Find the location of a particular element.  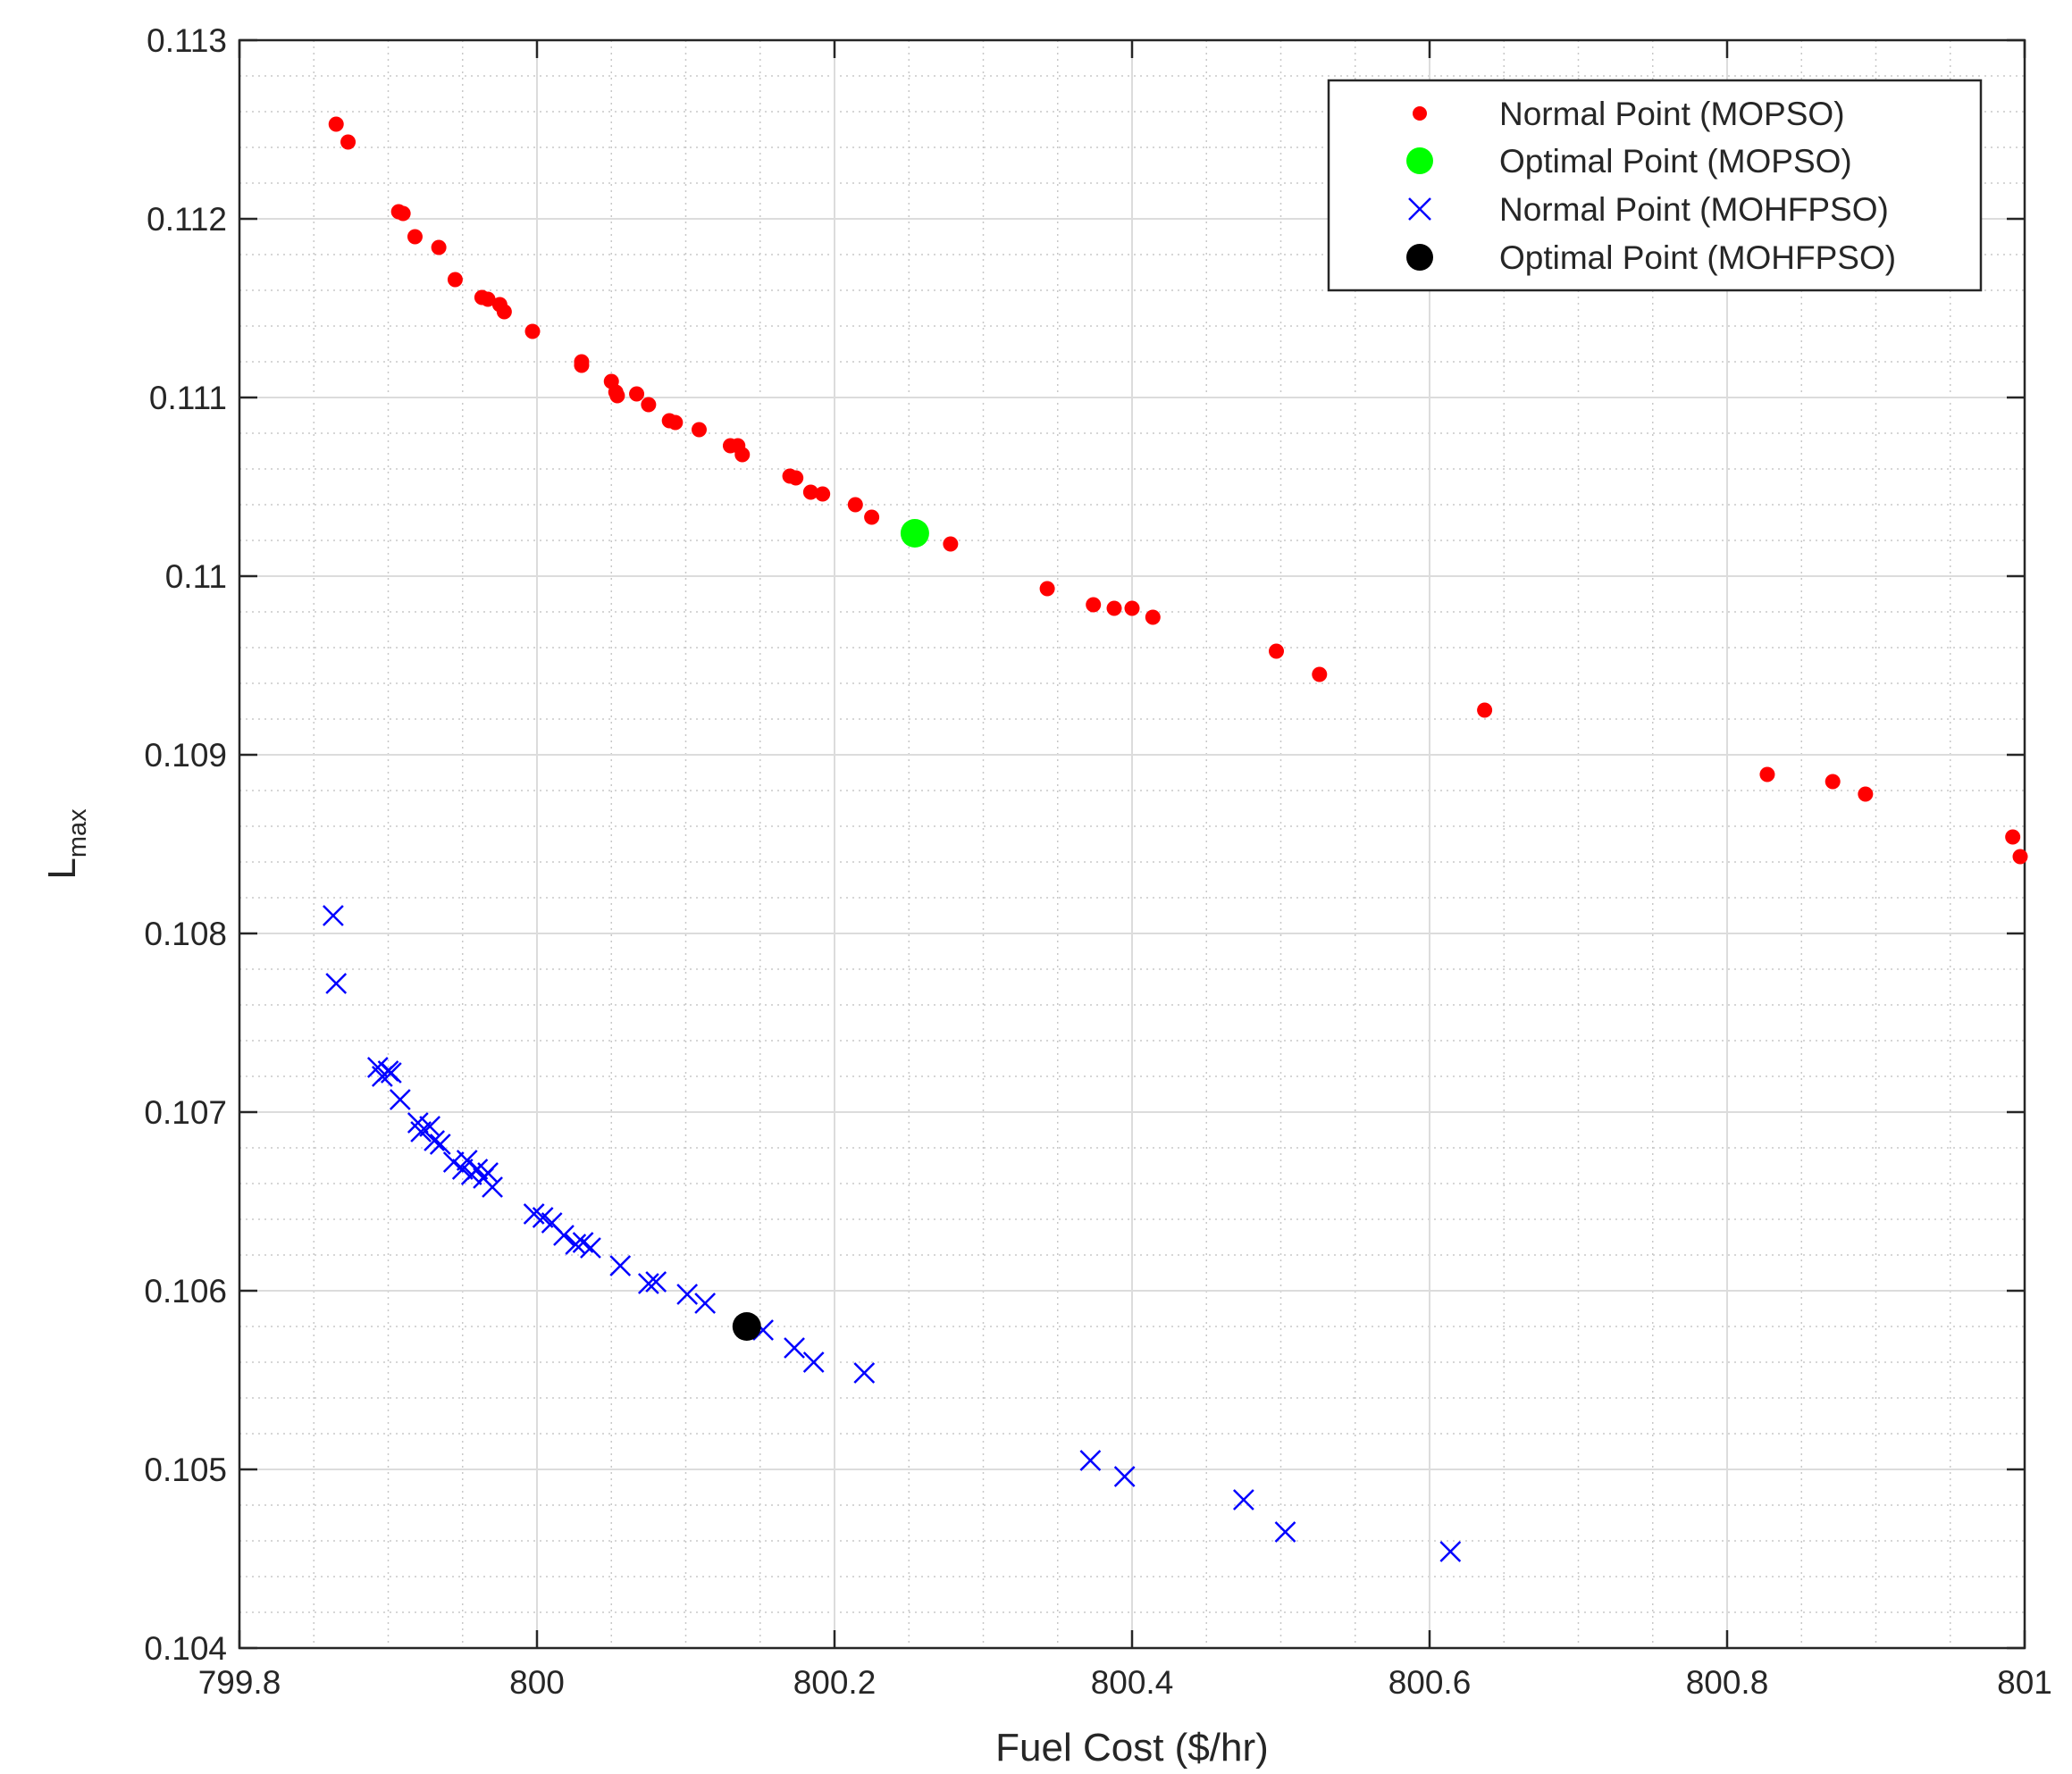

legend-marker-optimal-mopso is located at coordinates (1419, 160).